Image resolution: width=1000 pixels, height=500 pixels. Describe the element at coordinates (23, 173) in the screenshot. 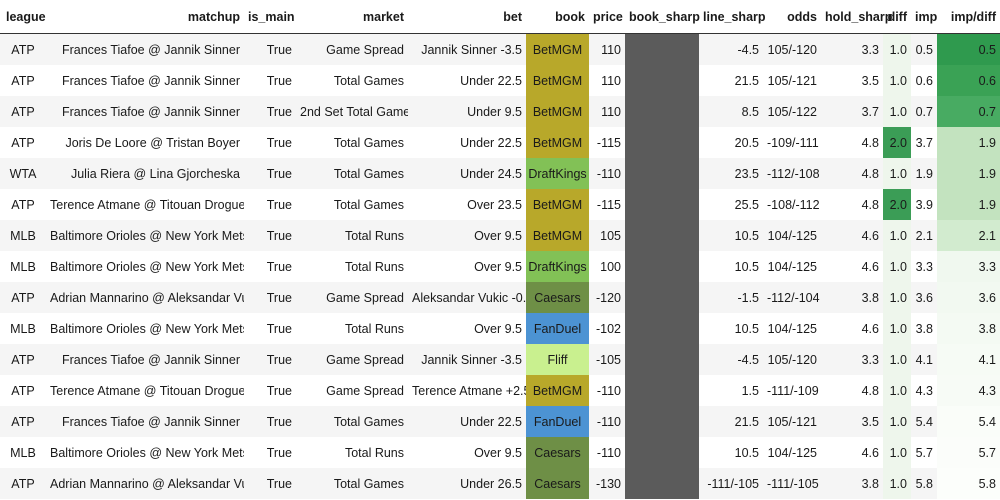

I see `league-cell: WTA` at that location.